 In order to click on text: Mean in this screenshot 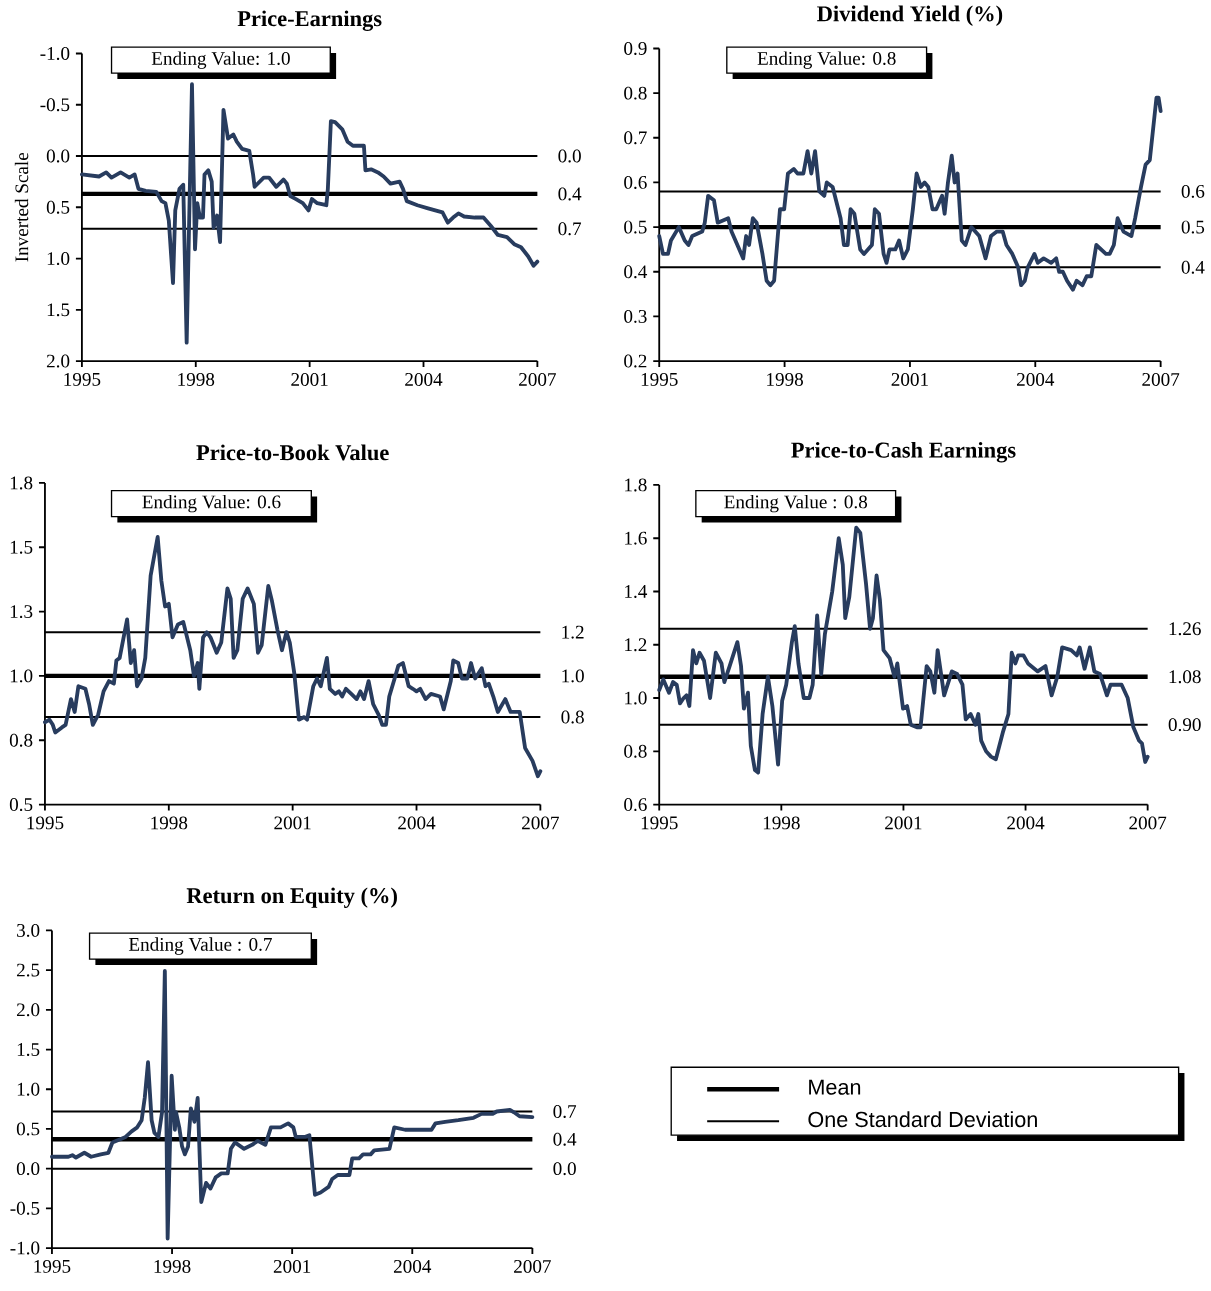, I will do `click(835, 1087)`.